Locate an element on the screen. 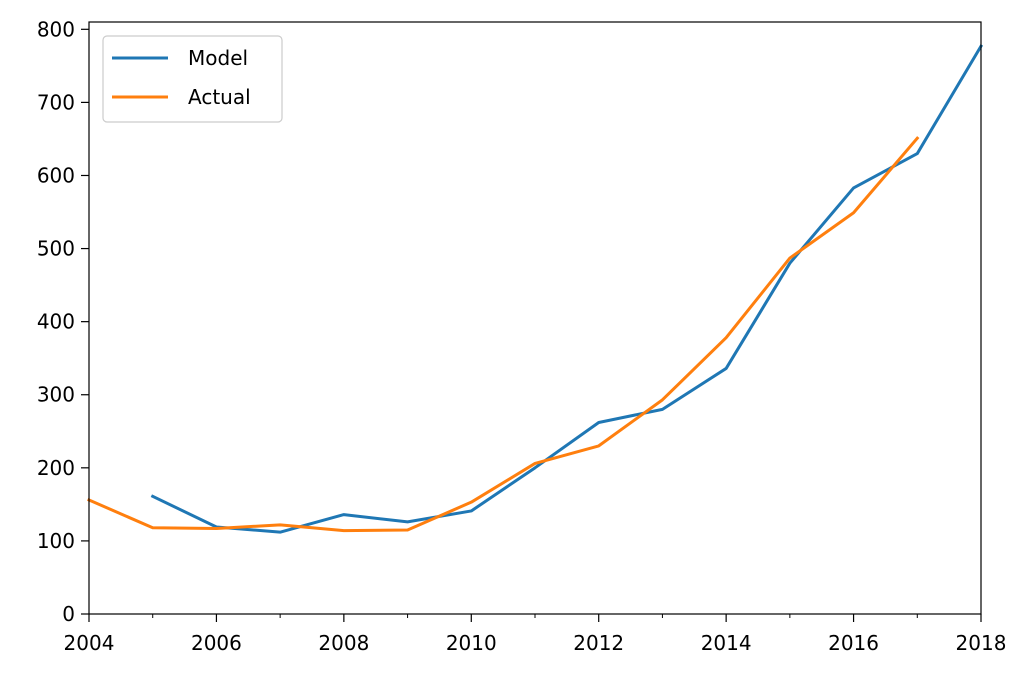 The height and width of the screenshot is (678, 1034). x-tick-label: 2018 is located at coordinates (981, 643).